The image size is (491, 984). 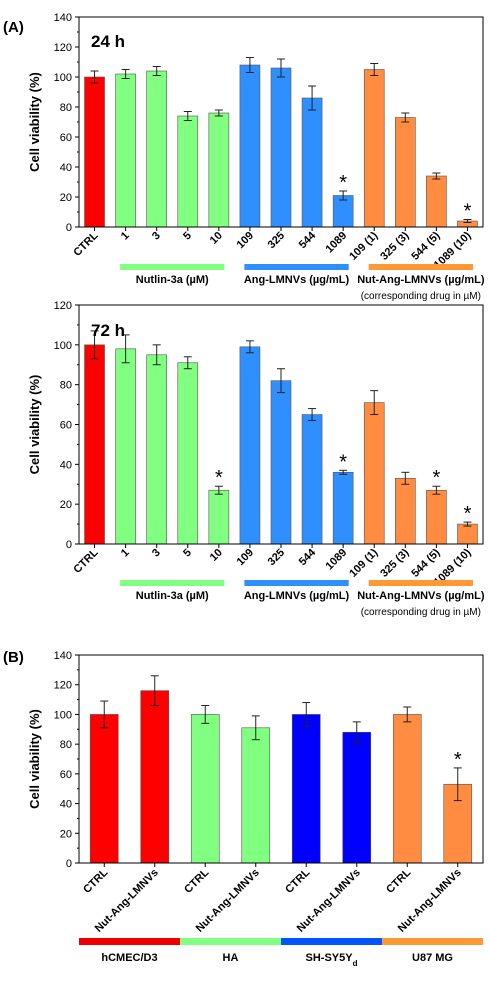 I want to click on group-label: U87 MG, so click(x=432, y=958).